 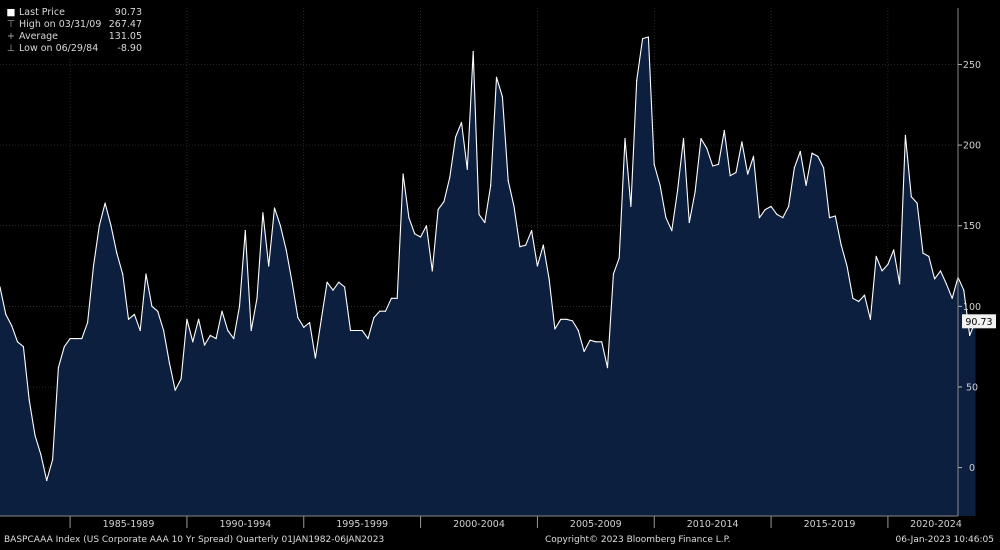 I want to click on last-value-tag: 90.73, so click(x=979, y=321).